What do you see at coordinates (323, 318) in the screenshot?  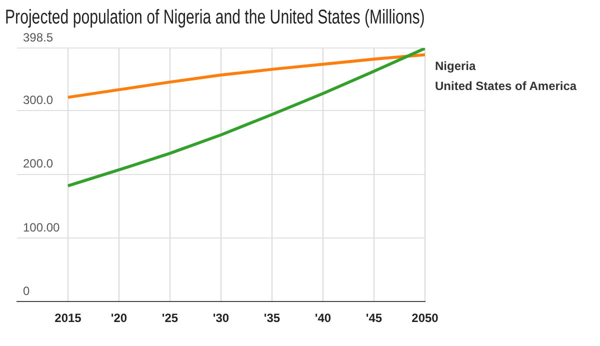 I see `x-tick-label: '40` at bounding box center [323, 318].